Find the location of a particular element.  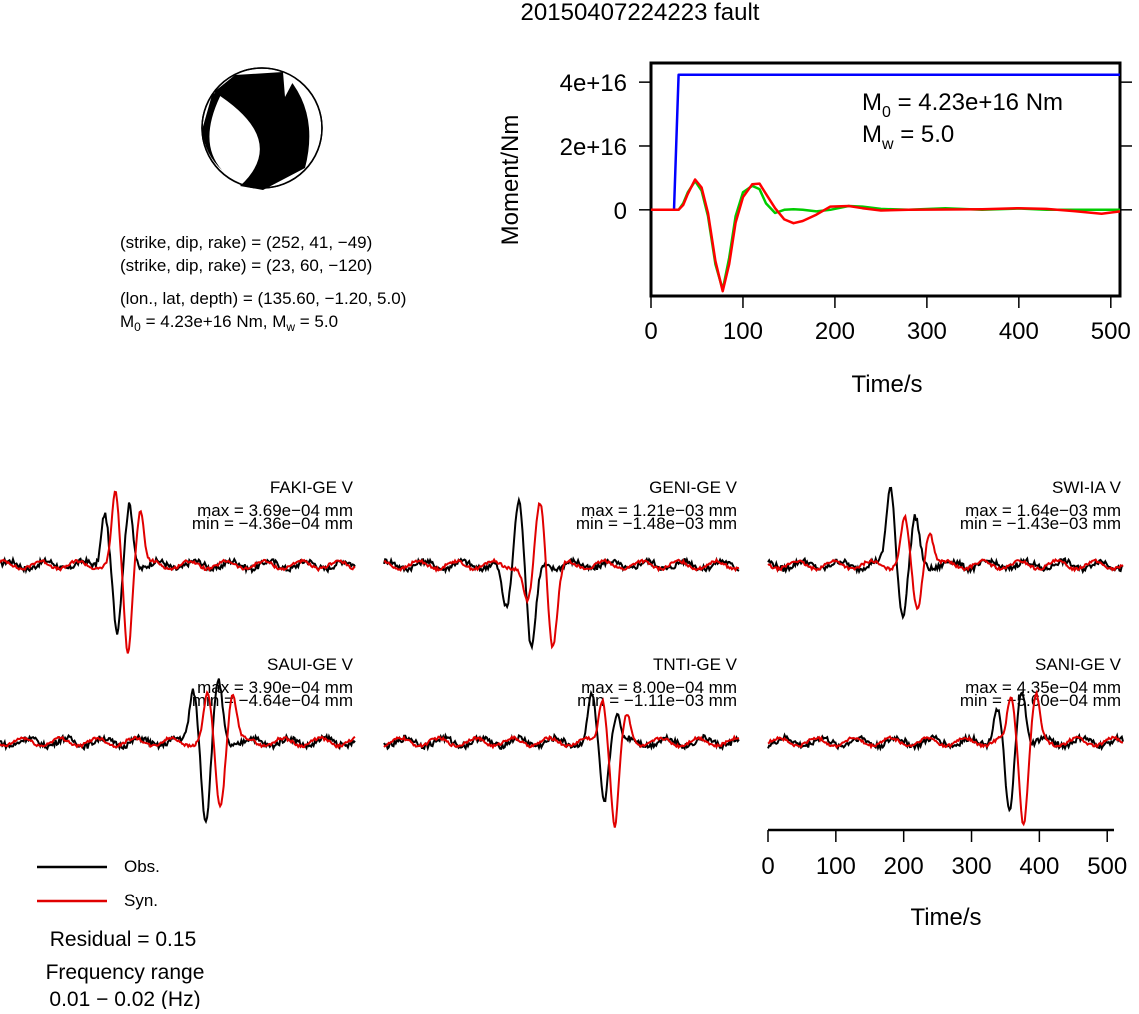

mechanism-plane-2: (strike, dip, rake) = (23, 60, −120) is located at coordinates (246, 265).